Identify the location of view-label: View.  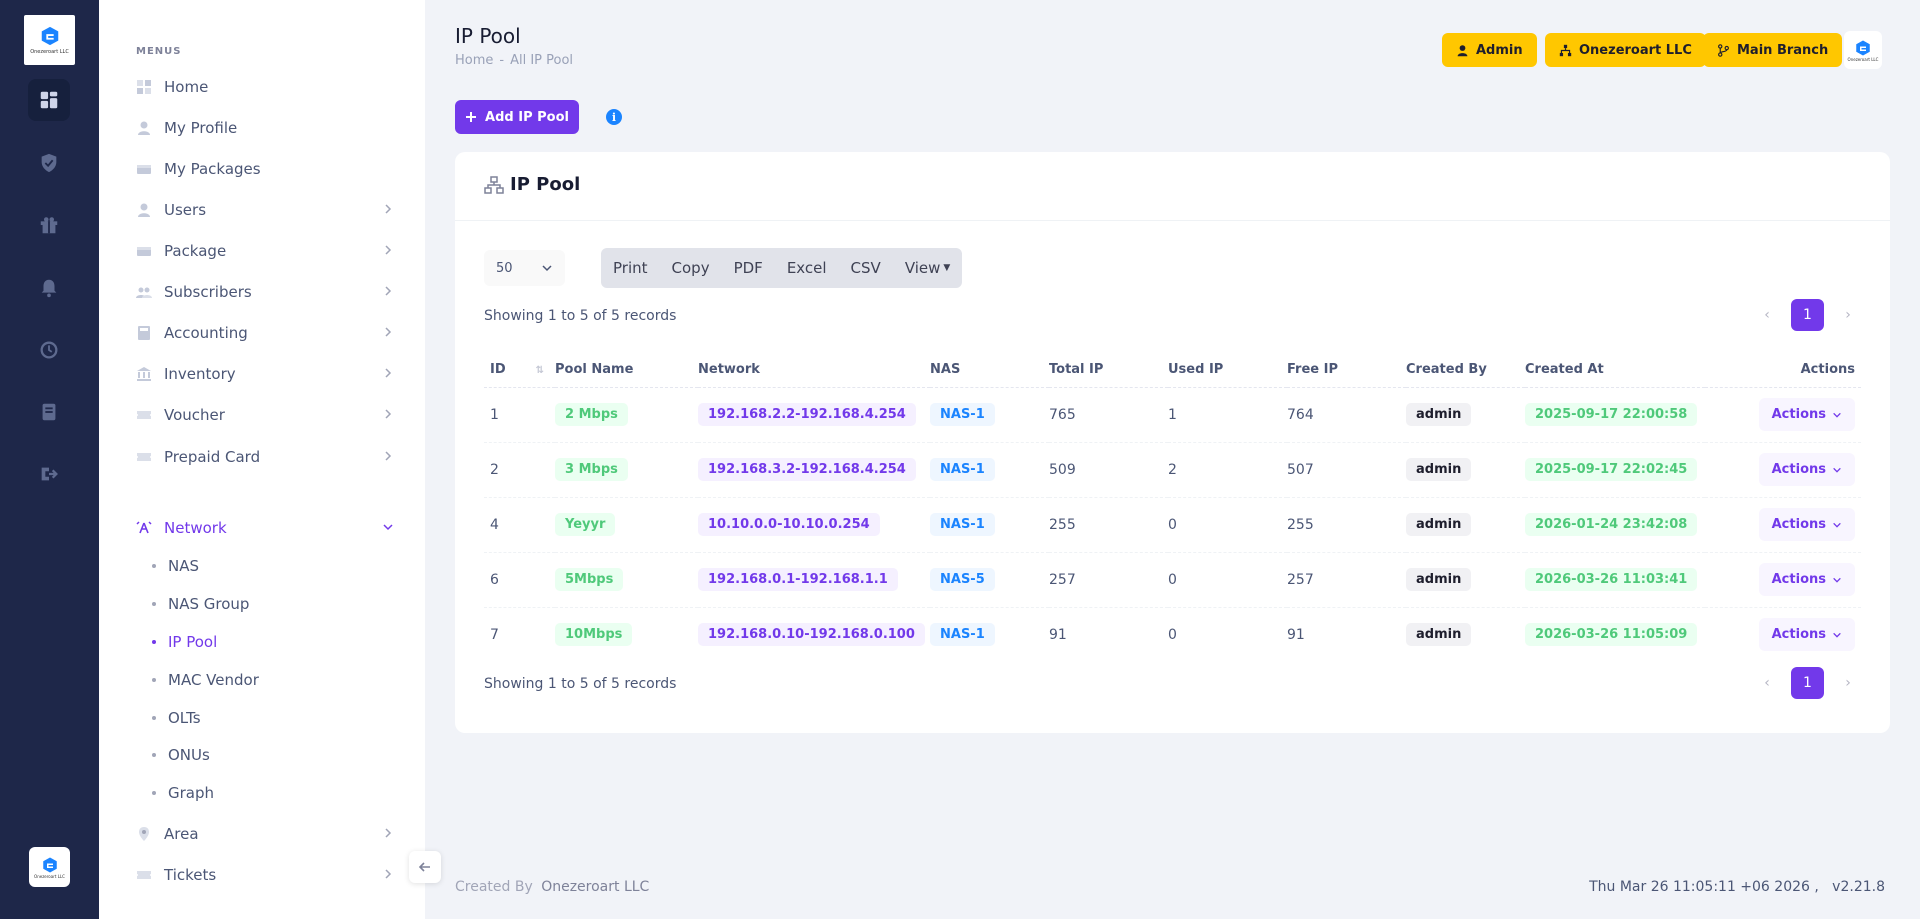
(922, 268).